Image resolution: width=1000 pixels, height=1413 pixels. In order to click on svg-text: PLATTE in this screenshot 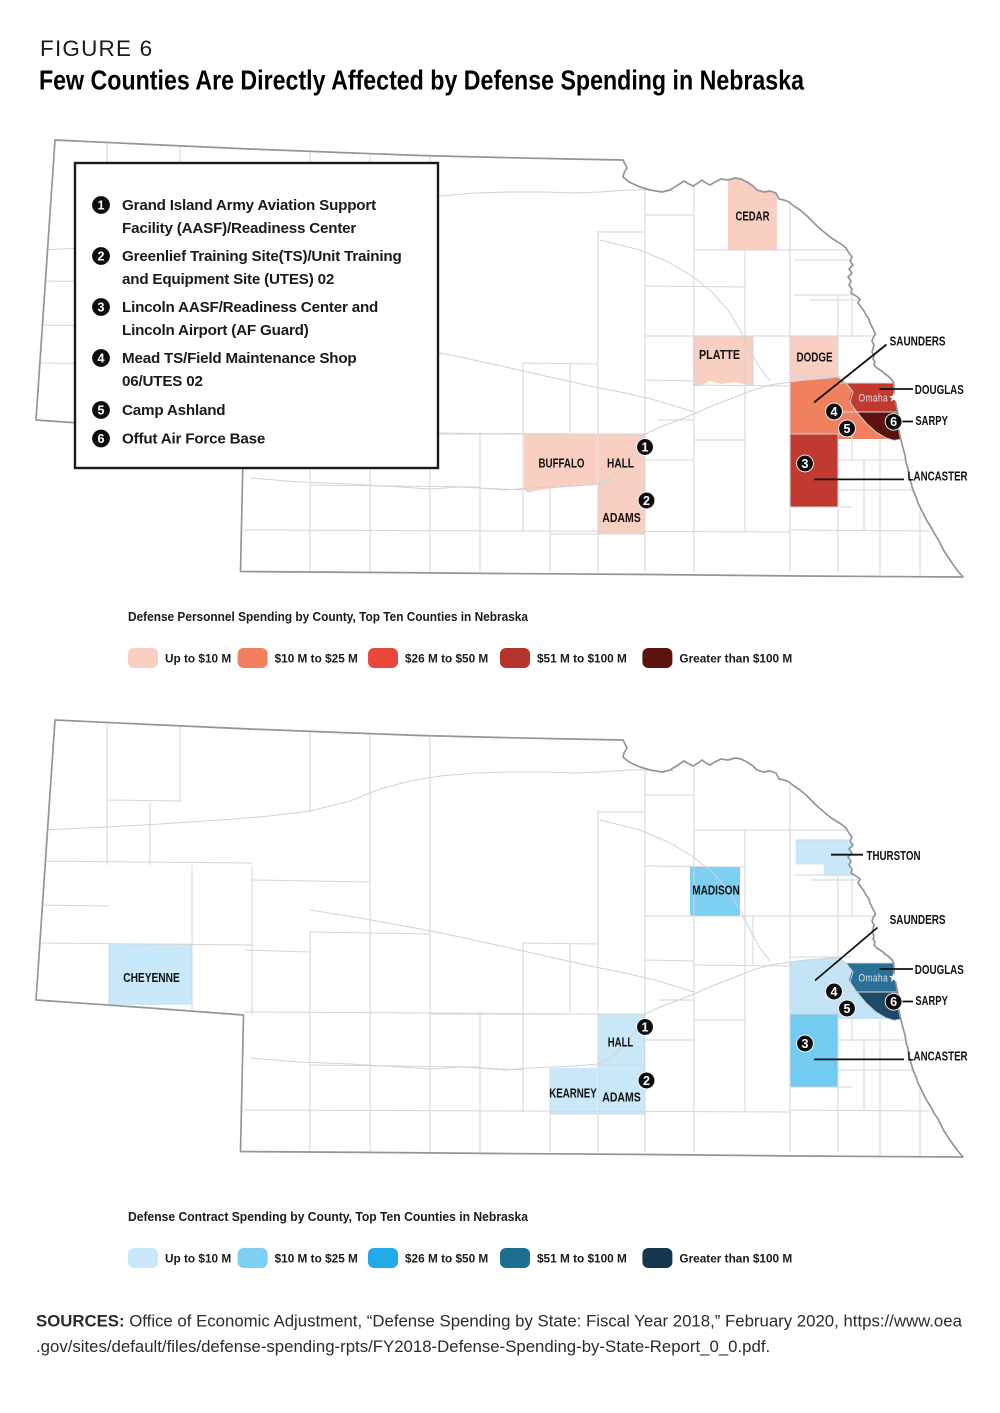, I will do `click(719, 355)`.